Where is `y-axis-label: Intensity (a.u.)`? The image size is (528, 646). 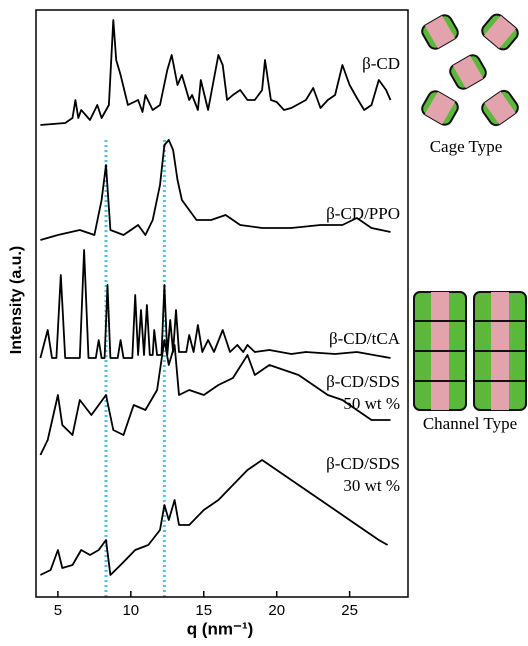
y-axis-label: Intensity (a.u.) is located at coordinates (16, 300).